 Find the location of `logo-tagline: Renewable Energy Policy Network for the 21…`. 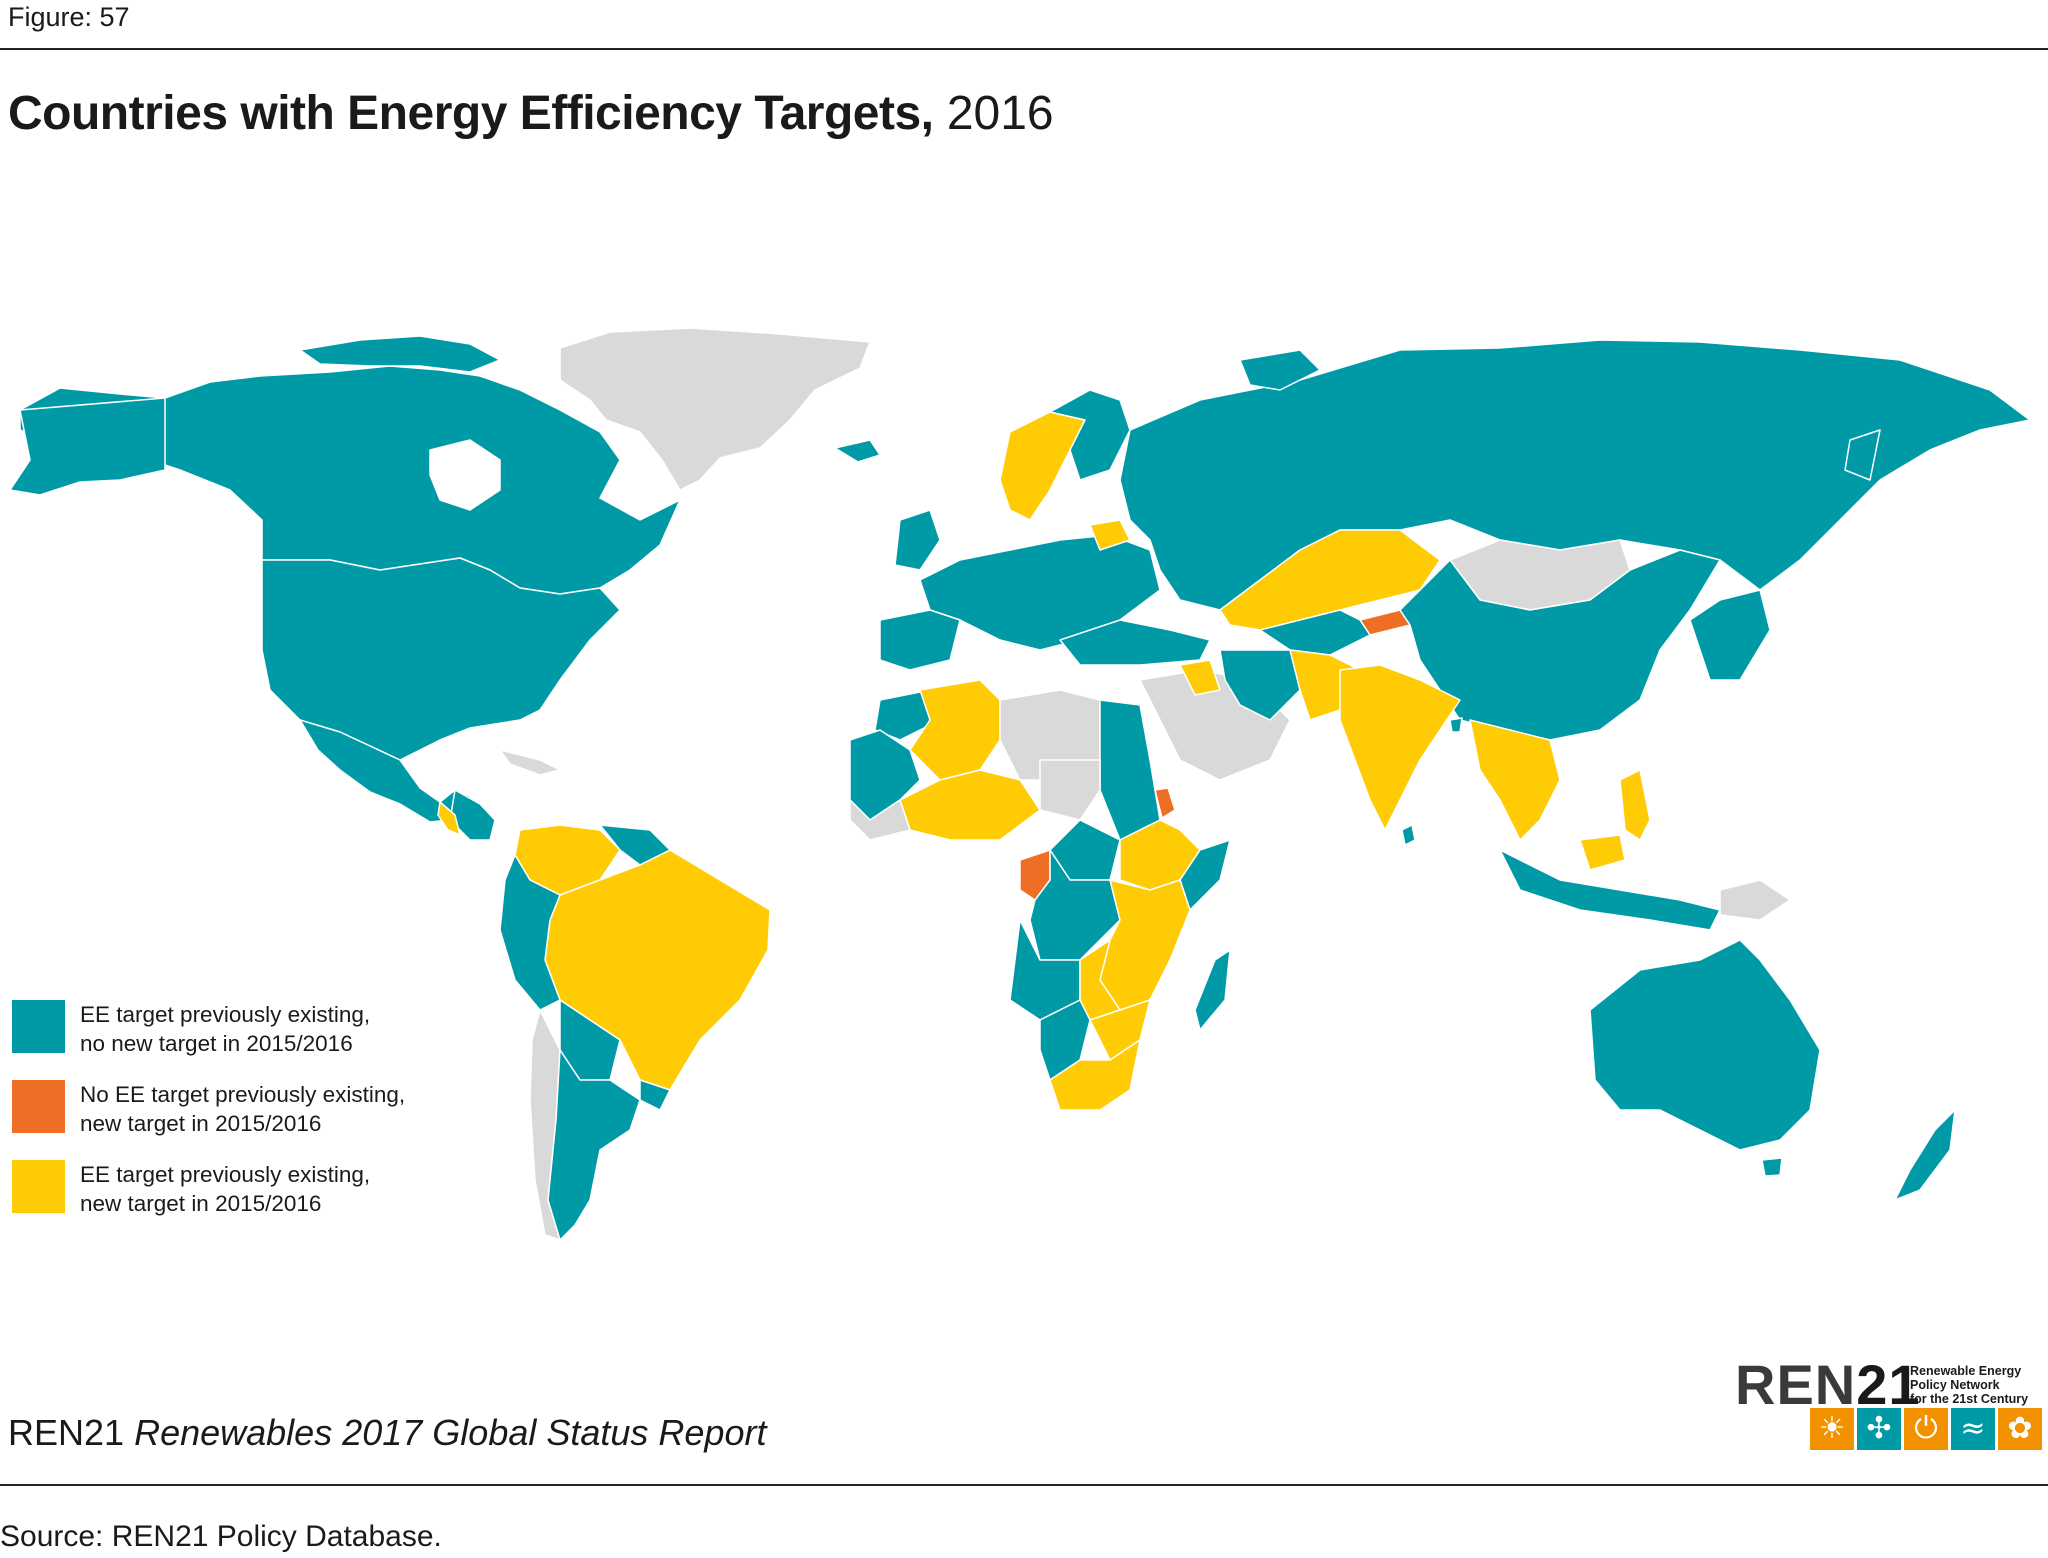

logo-tagline: Renewable Energy Policy Network for the 21… is located at coordinates (1969, 1385).